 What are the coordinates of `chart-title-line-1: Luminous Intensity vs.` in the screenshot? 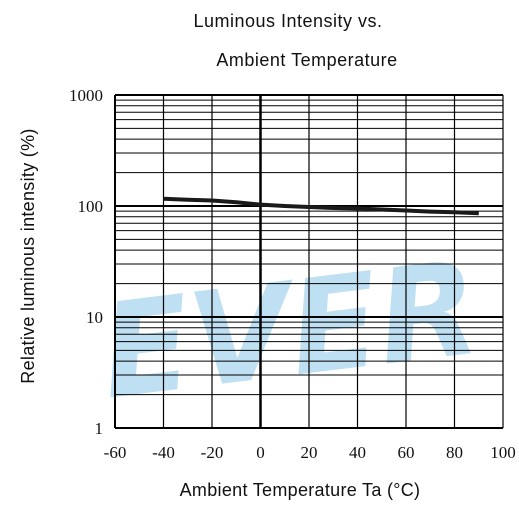 It's located at (287, 21).